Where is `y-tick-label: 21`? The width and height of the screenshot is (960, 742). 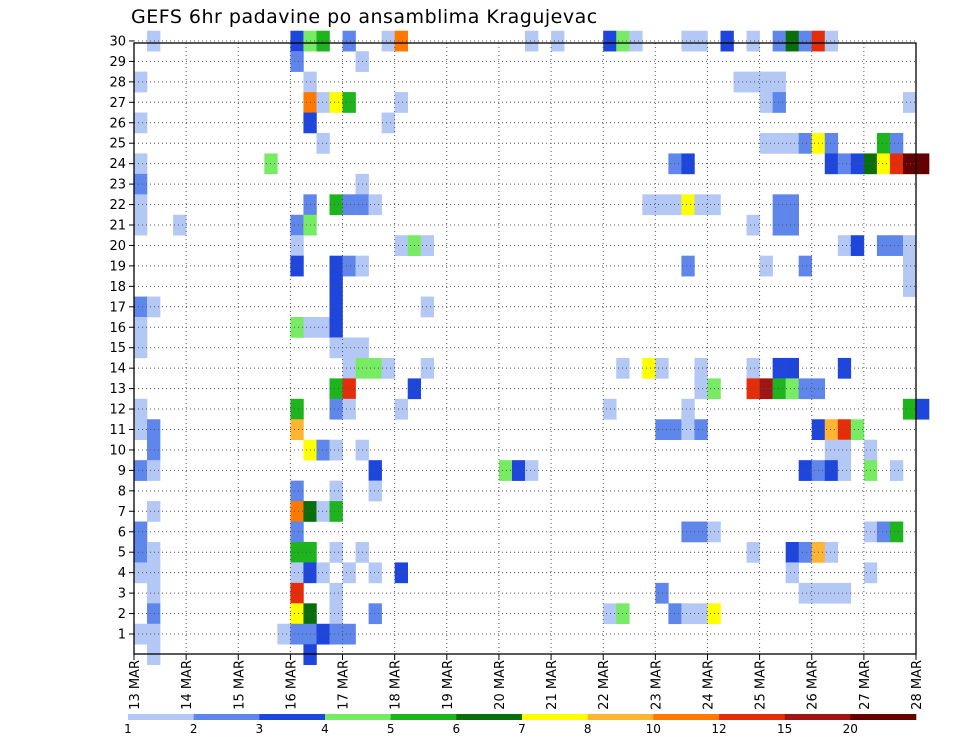 y-tick-label: 21 is located at coordinates (117, 226).